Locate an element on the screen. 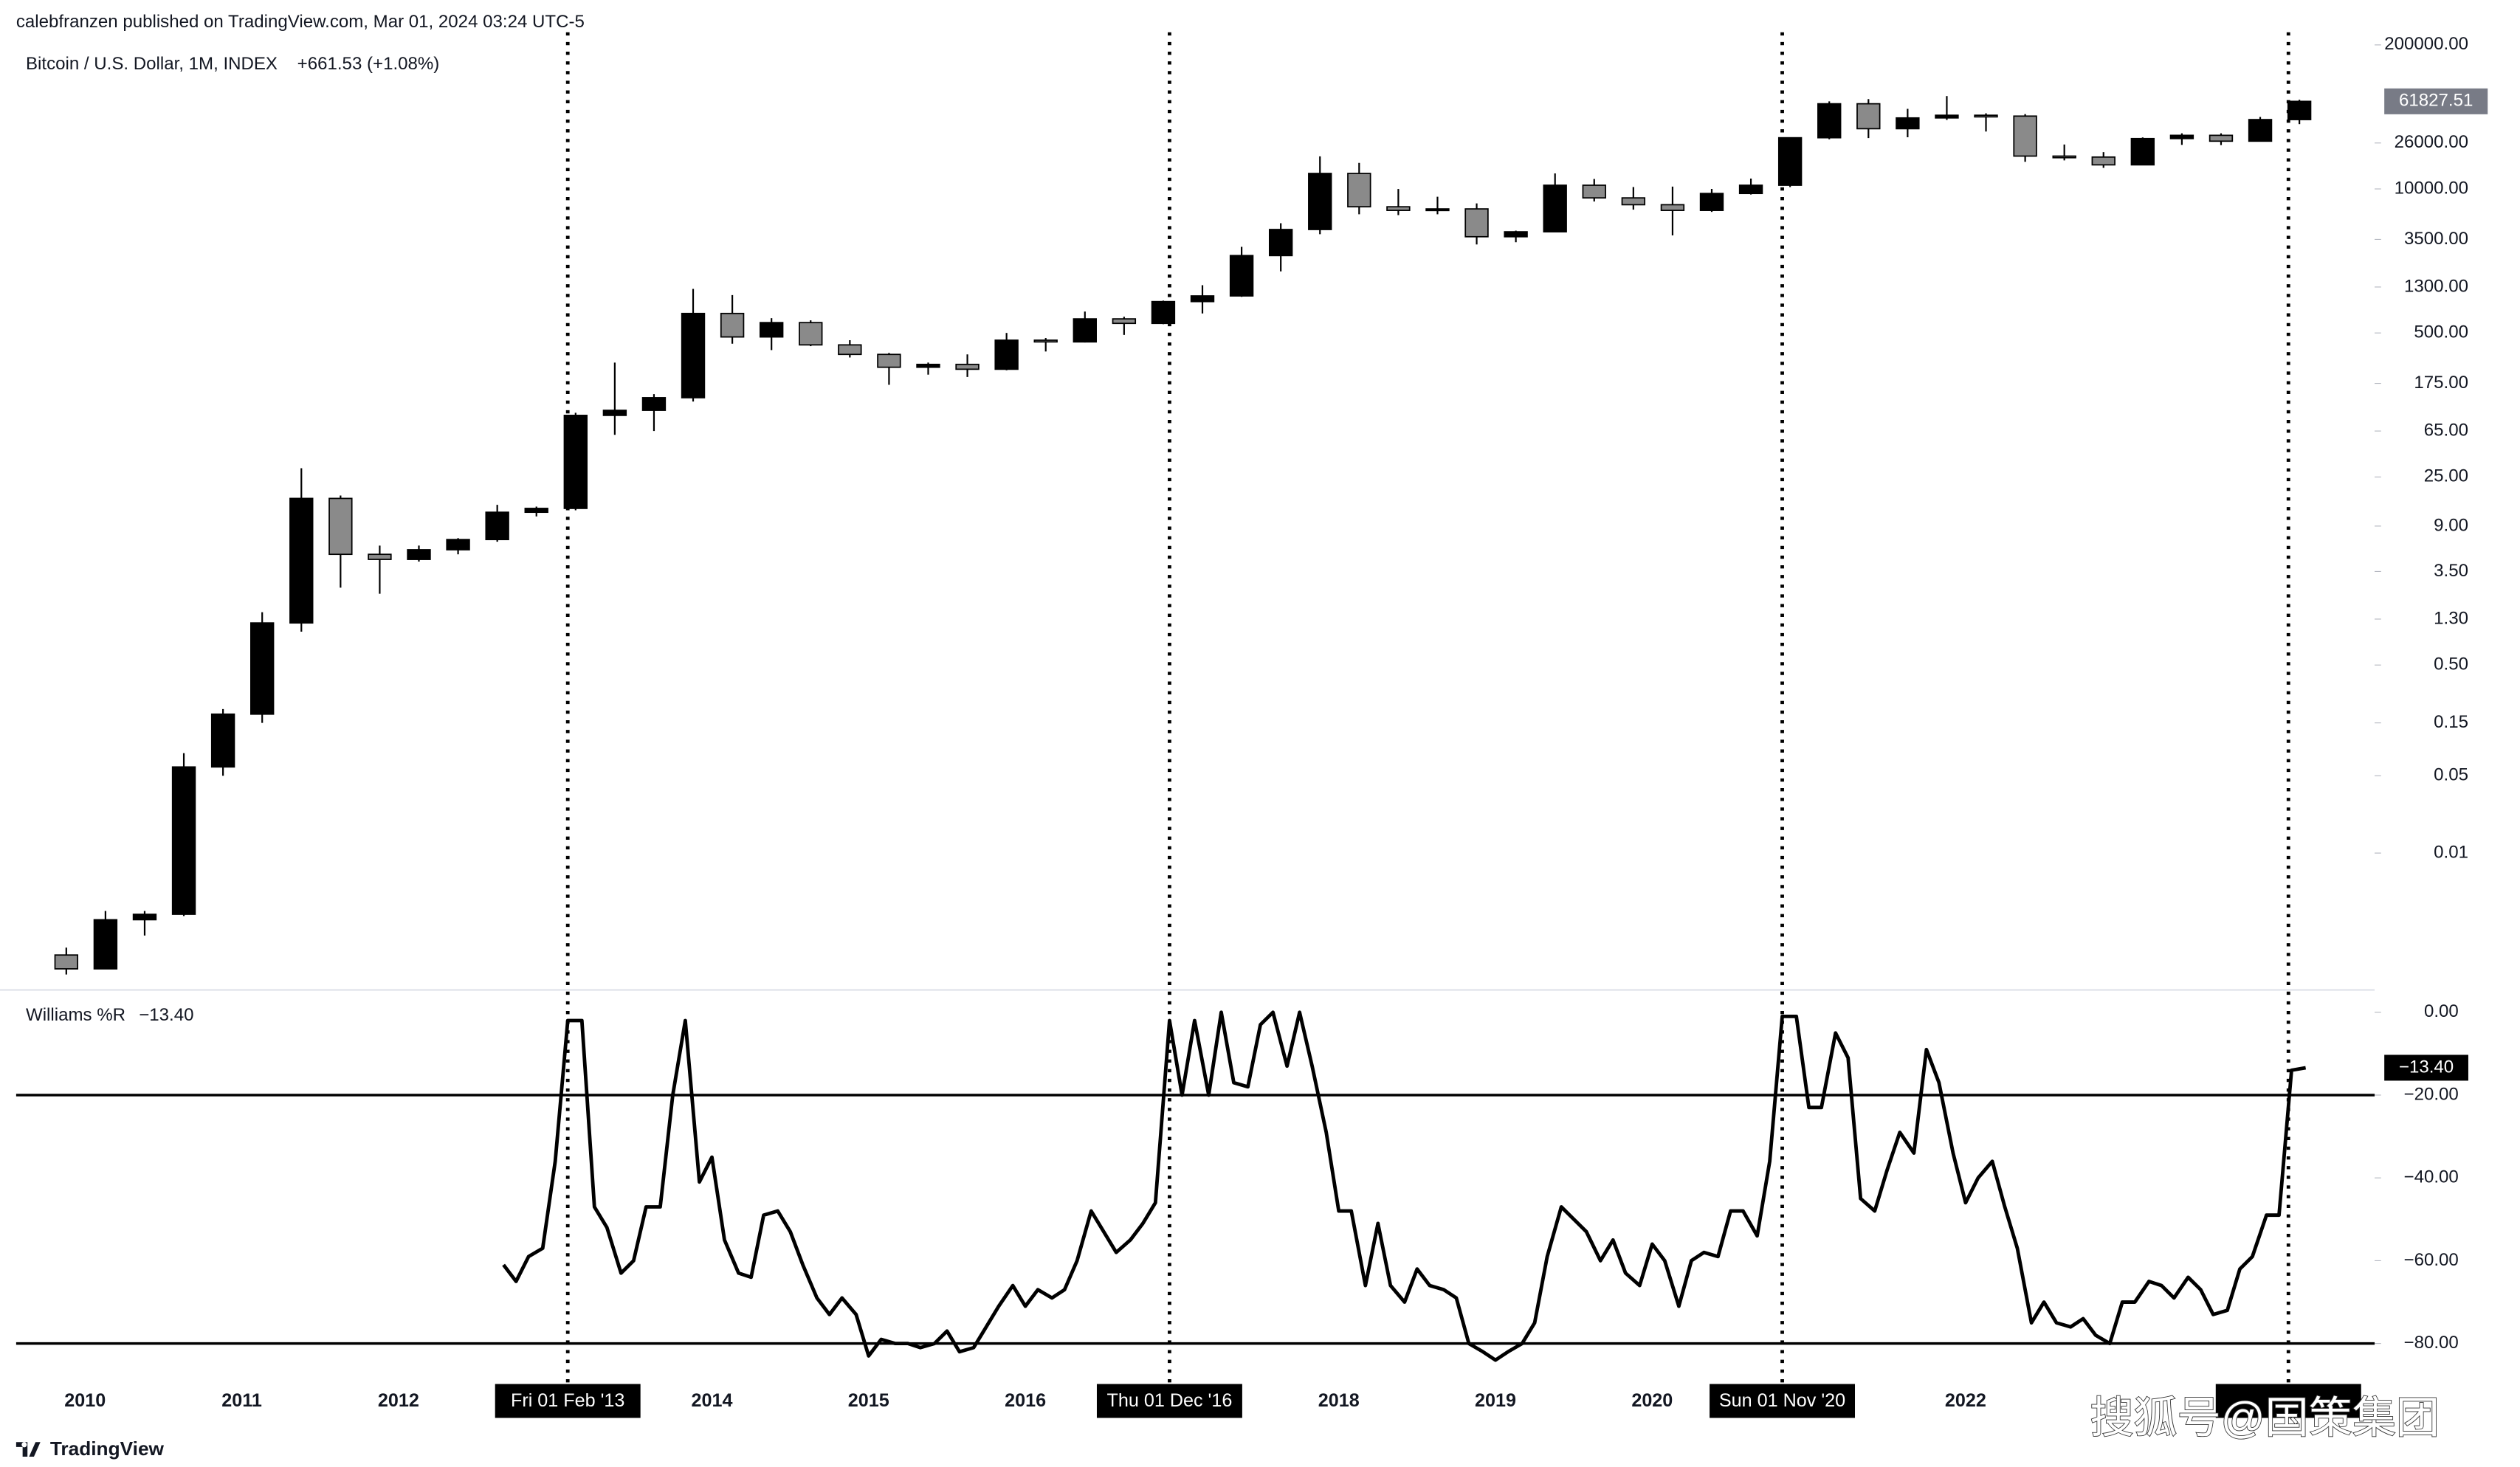 The height and width of the screenshot is (1467, 2520). event-label: Thu 01 Dec '16 is located at coordinates (1170, 1400).